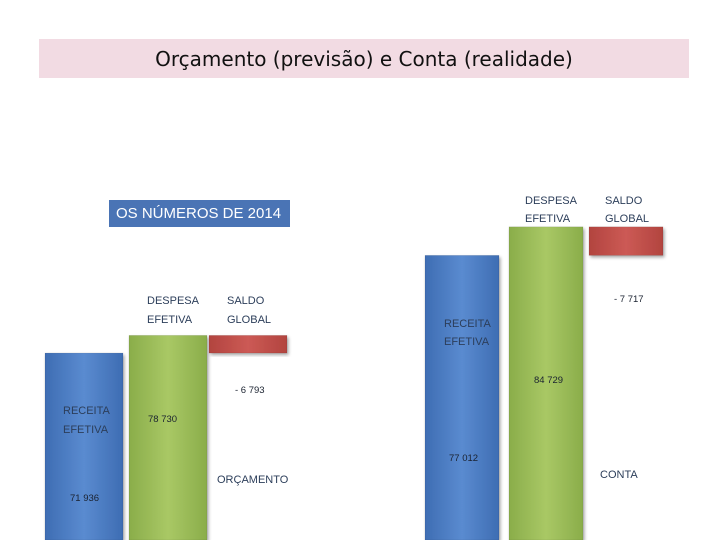 This screenshot has height=540, width=720. What do you see at coordinates (162, 419) in the screenshot?
I see `value-label: 78 730` at bounding box center [162, 419].